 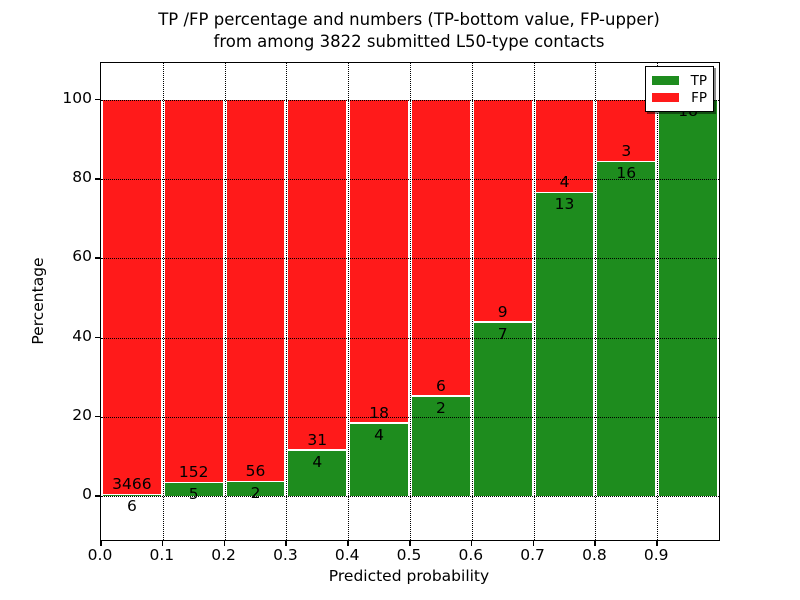 I want to click on y-tick-label: 100, so click(x=77, y=97).